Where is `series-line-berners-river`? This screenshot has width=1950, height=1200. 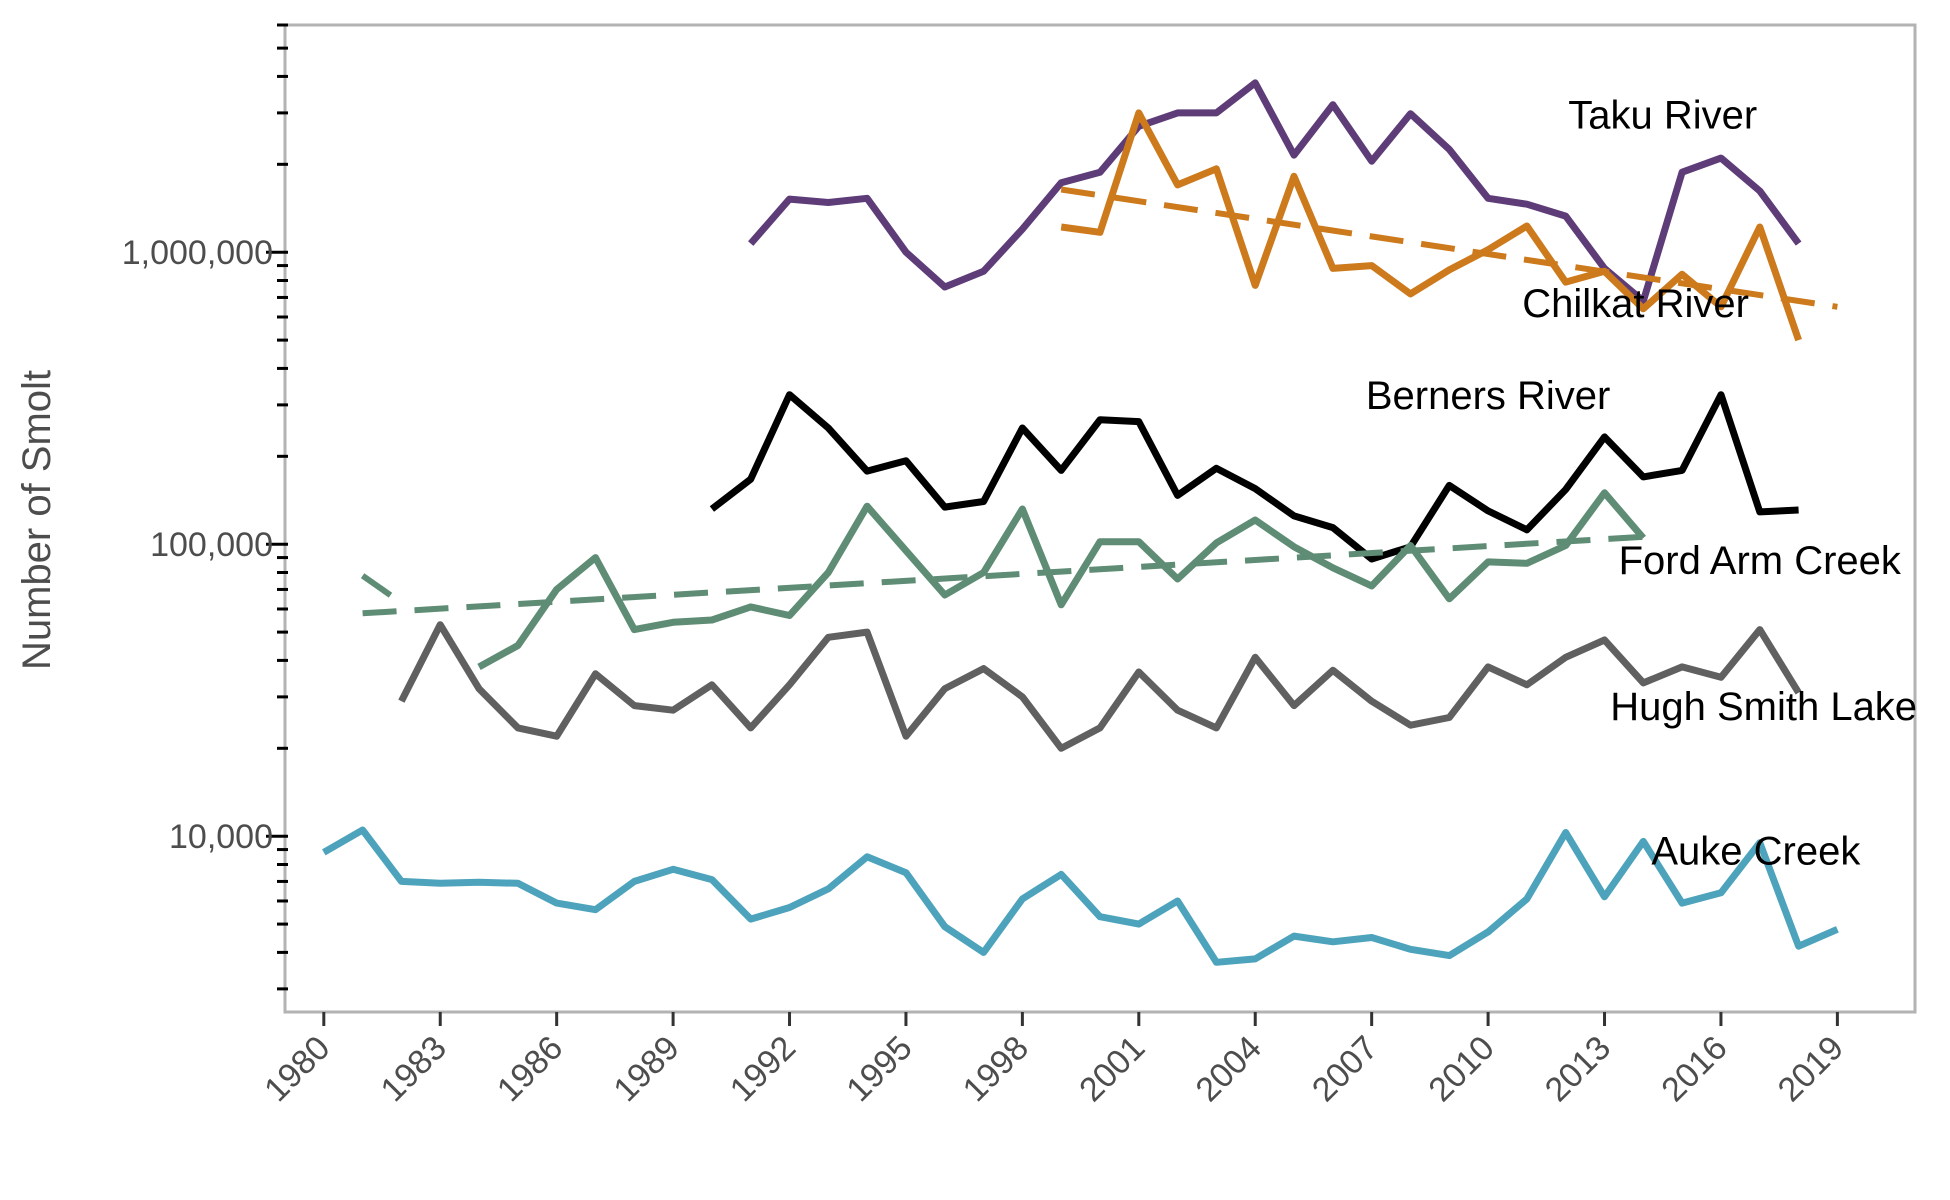 series-line-berners-river is located at coordinates (1254, 477).